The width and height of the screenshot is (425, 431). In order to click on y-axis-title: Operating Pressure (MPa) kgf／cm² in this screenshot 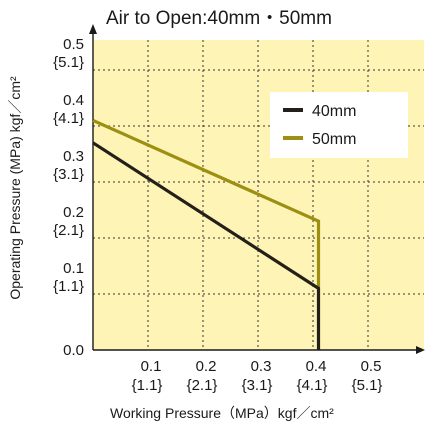, I will do `click(15, 188)`.